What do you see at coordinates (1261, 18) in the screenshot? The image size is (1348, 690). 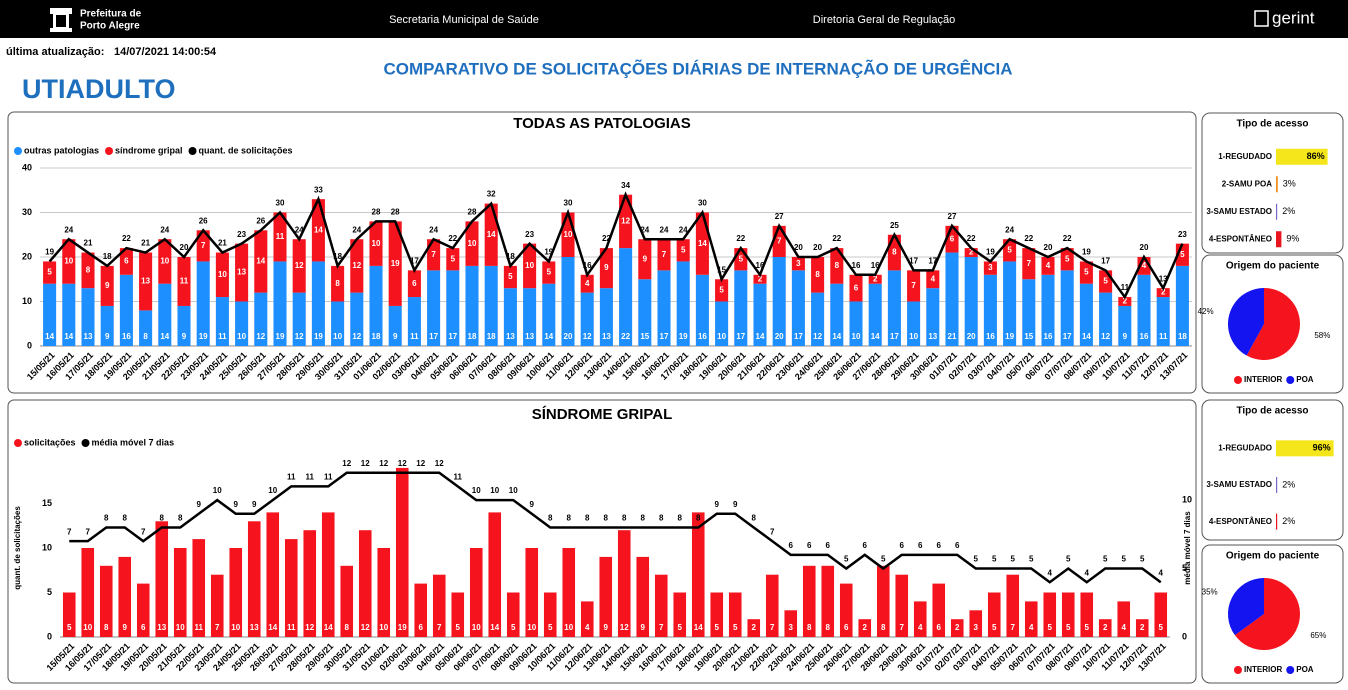 I see `brand-icon` at bounding box center [1261, 18].